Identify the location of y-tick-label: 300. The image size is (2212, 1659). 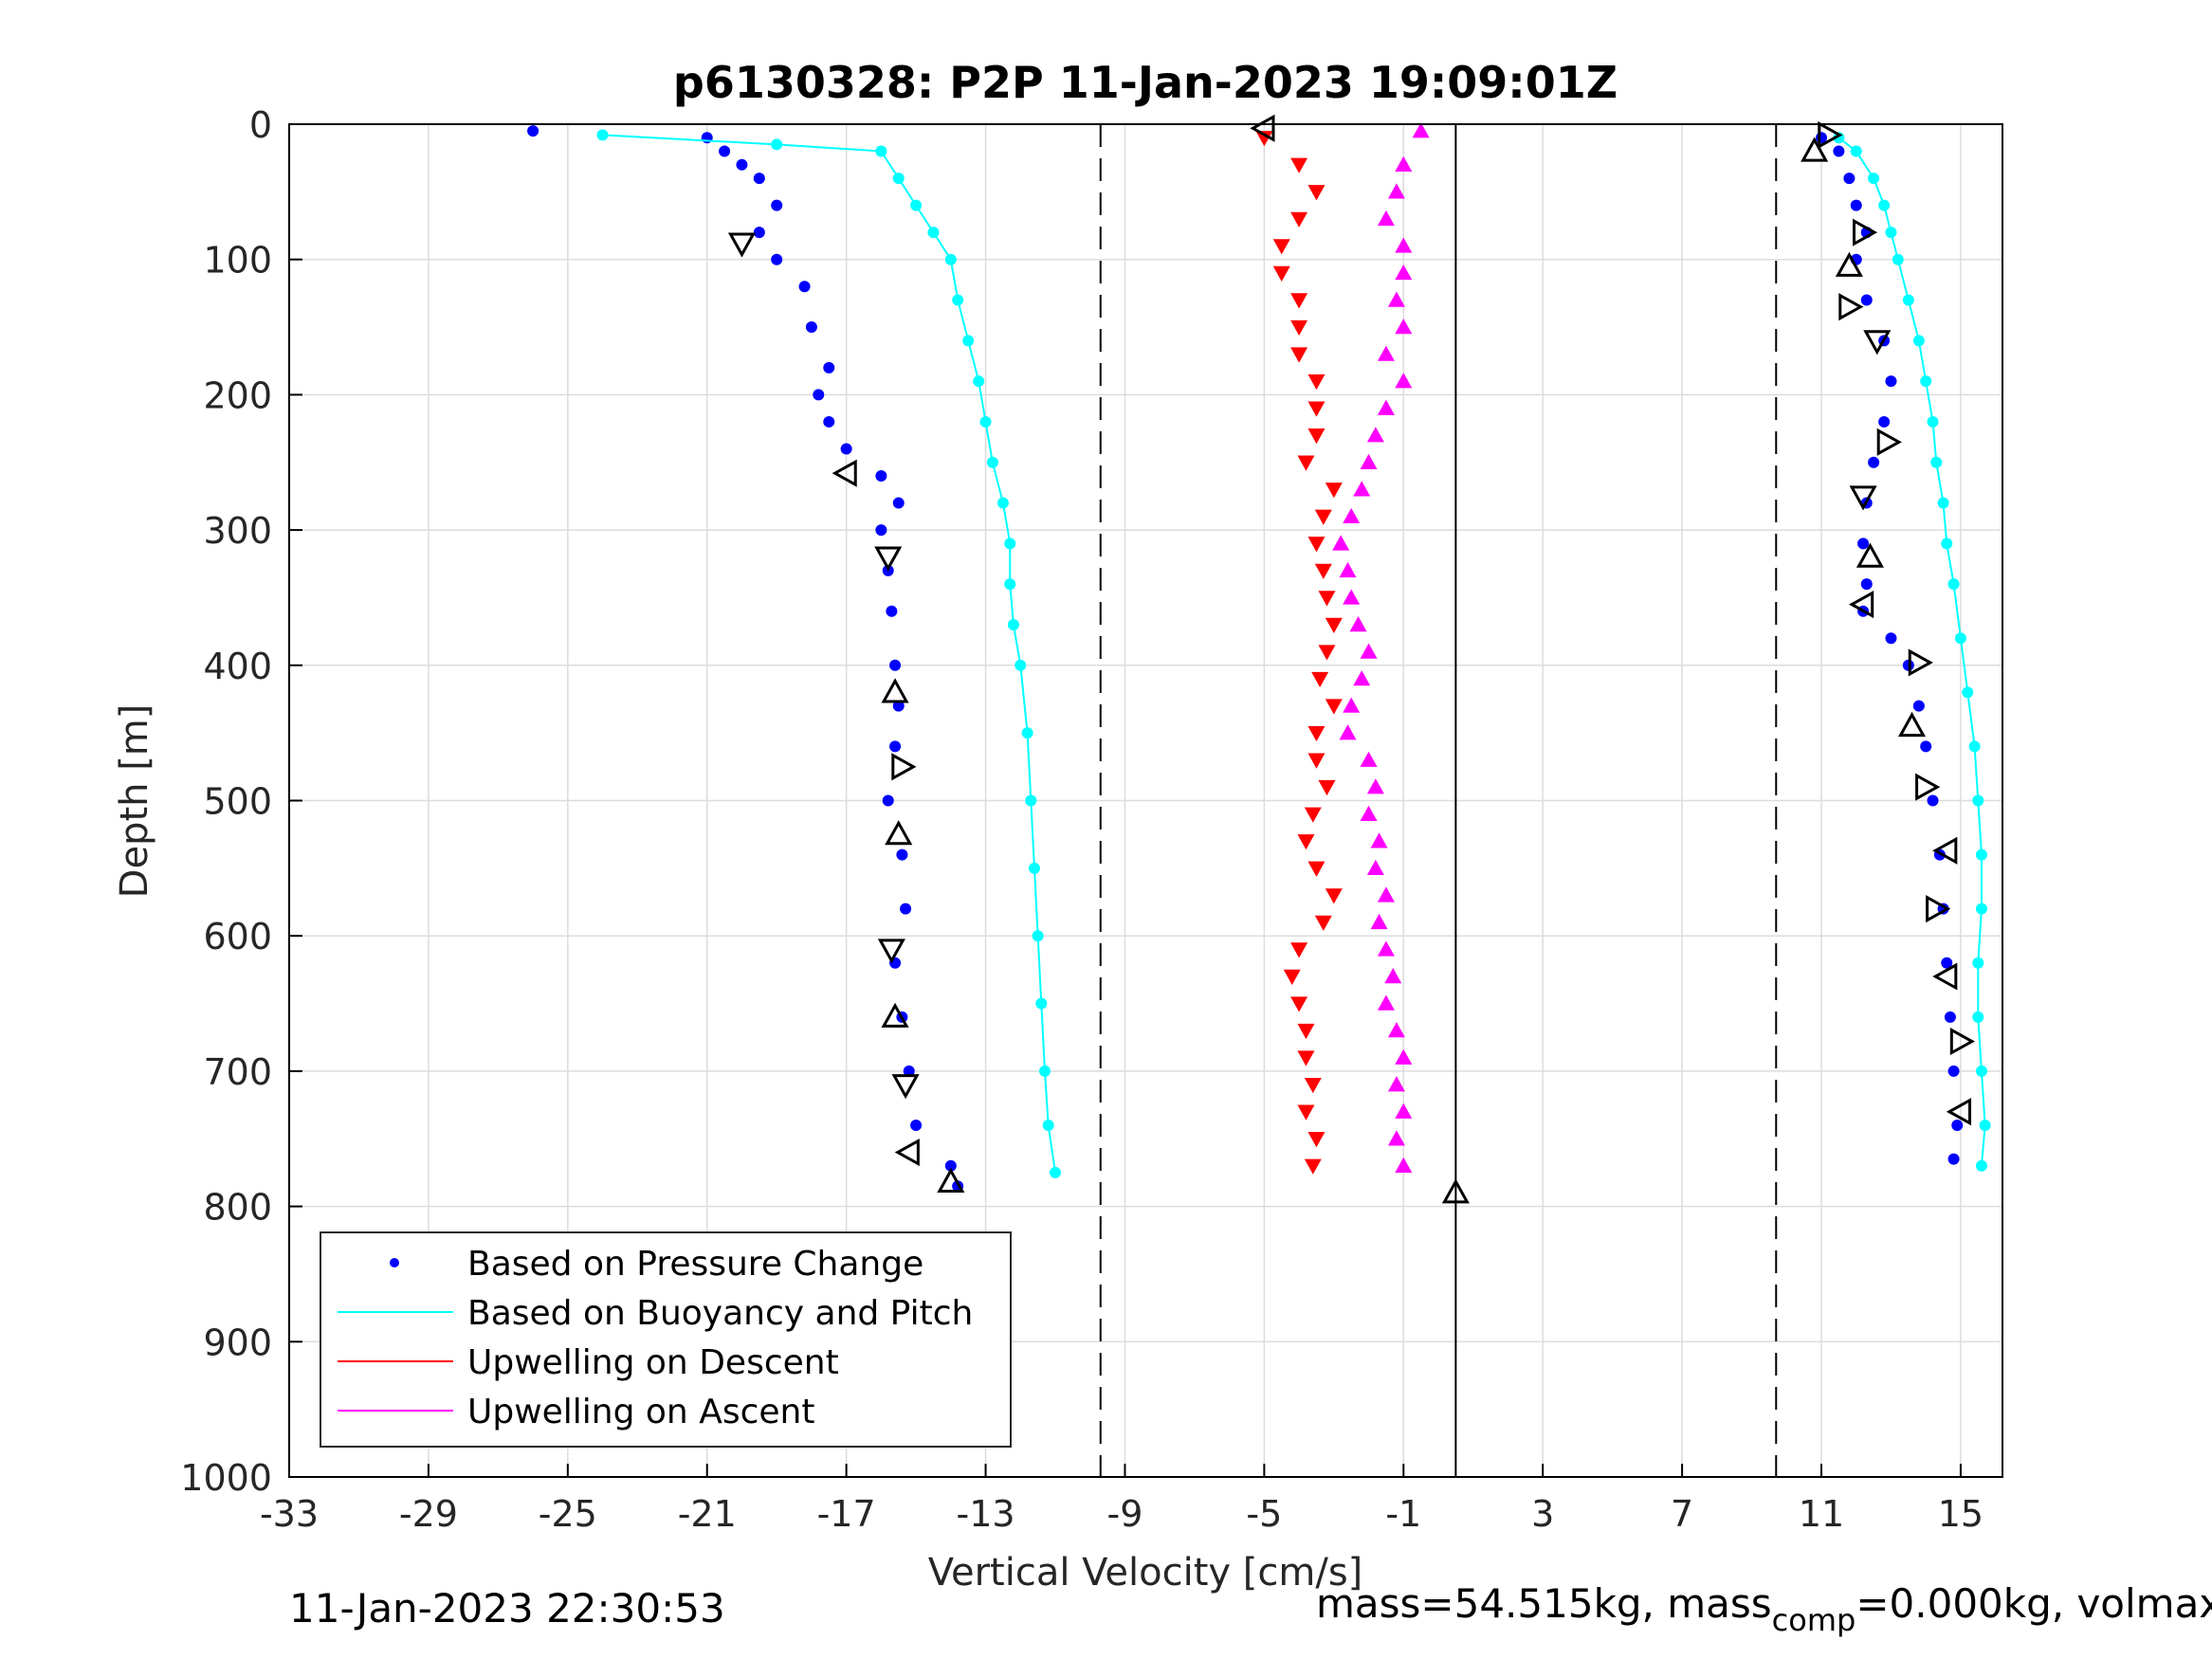
(237, 531).